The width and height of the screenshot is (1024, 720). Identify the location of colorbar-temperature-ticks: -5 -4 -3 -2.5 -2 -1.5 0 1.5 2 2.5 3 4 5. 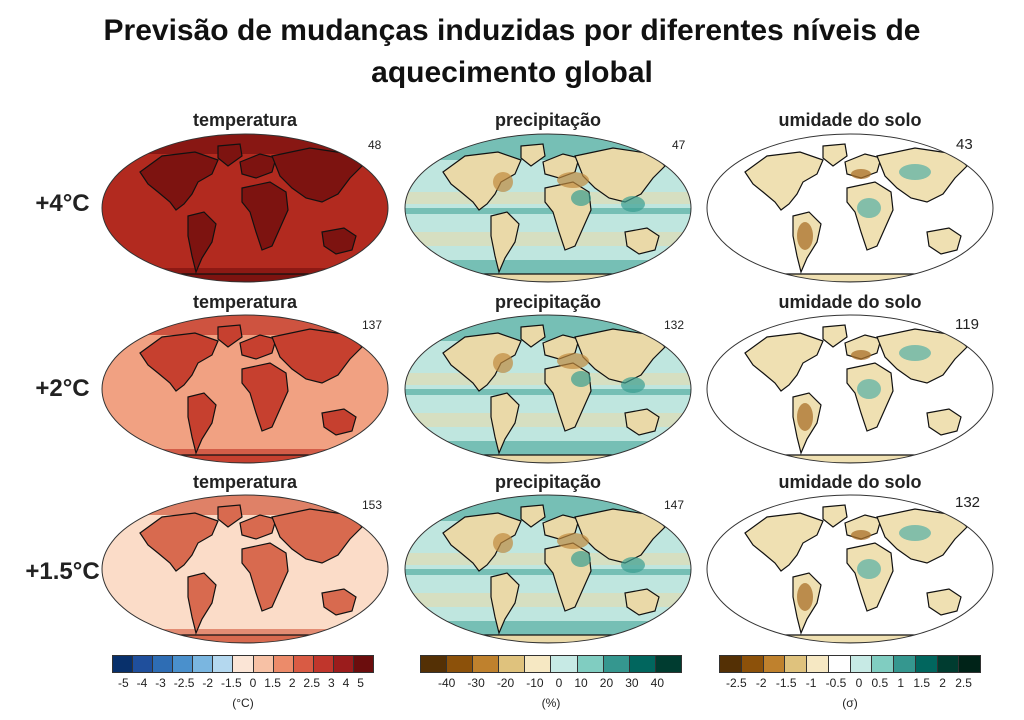
(241, 683).